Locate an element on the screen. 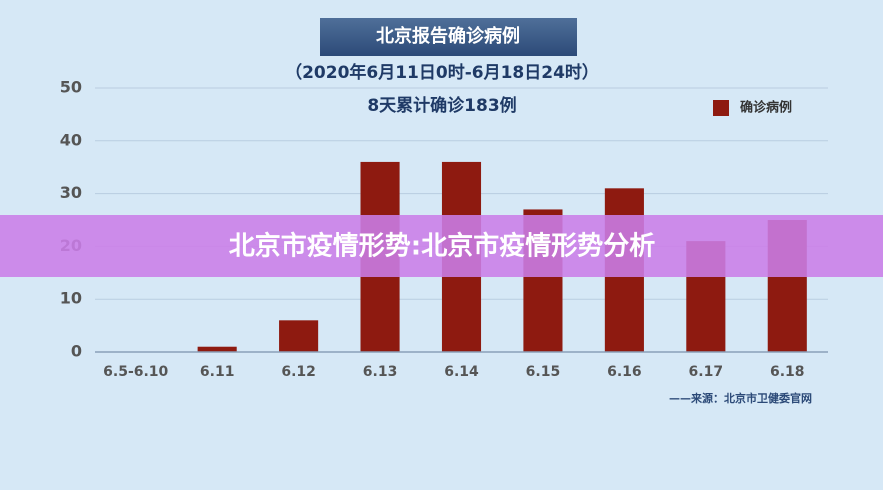 Image resolution: width=883 pixels, height=490 pixels. annotation: 8天累计确诊183例 is located at coordinates (441, 105).